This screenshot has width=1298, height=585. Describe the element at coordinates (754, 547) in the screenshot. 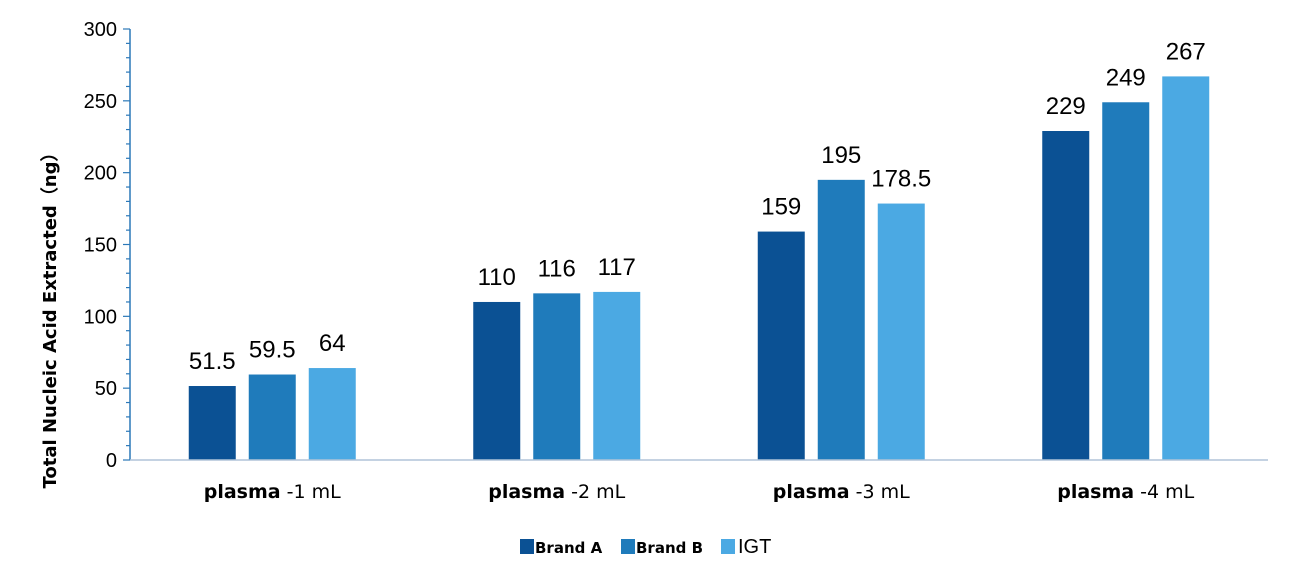

I see `legend-label: IGT` at that location.